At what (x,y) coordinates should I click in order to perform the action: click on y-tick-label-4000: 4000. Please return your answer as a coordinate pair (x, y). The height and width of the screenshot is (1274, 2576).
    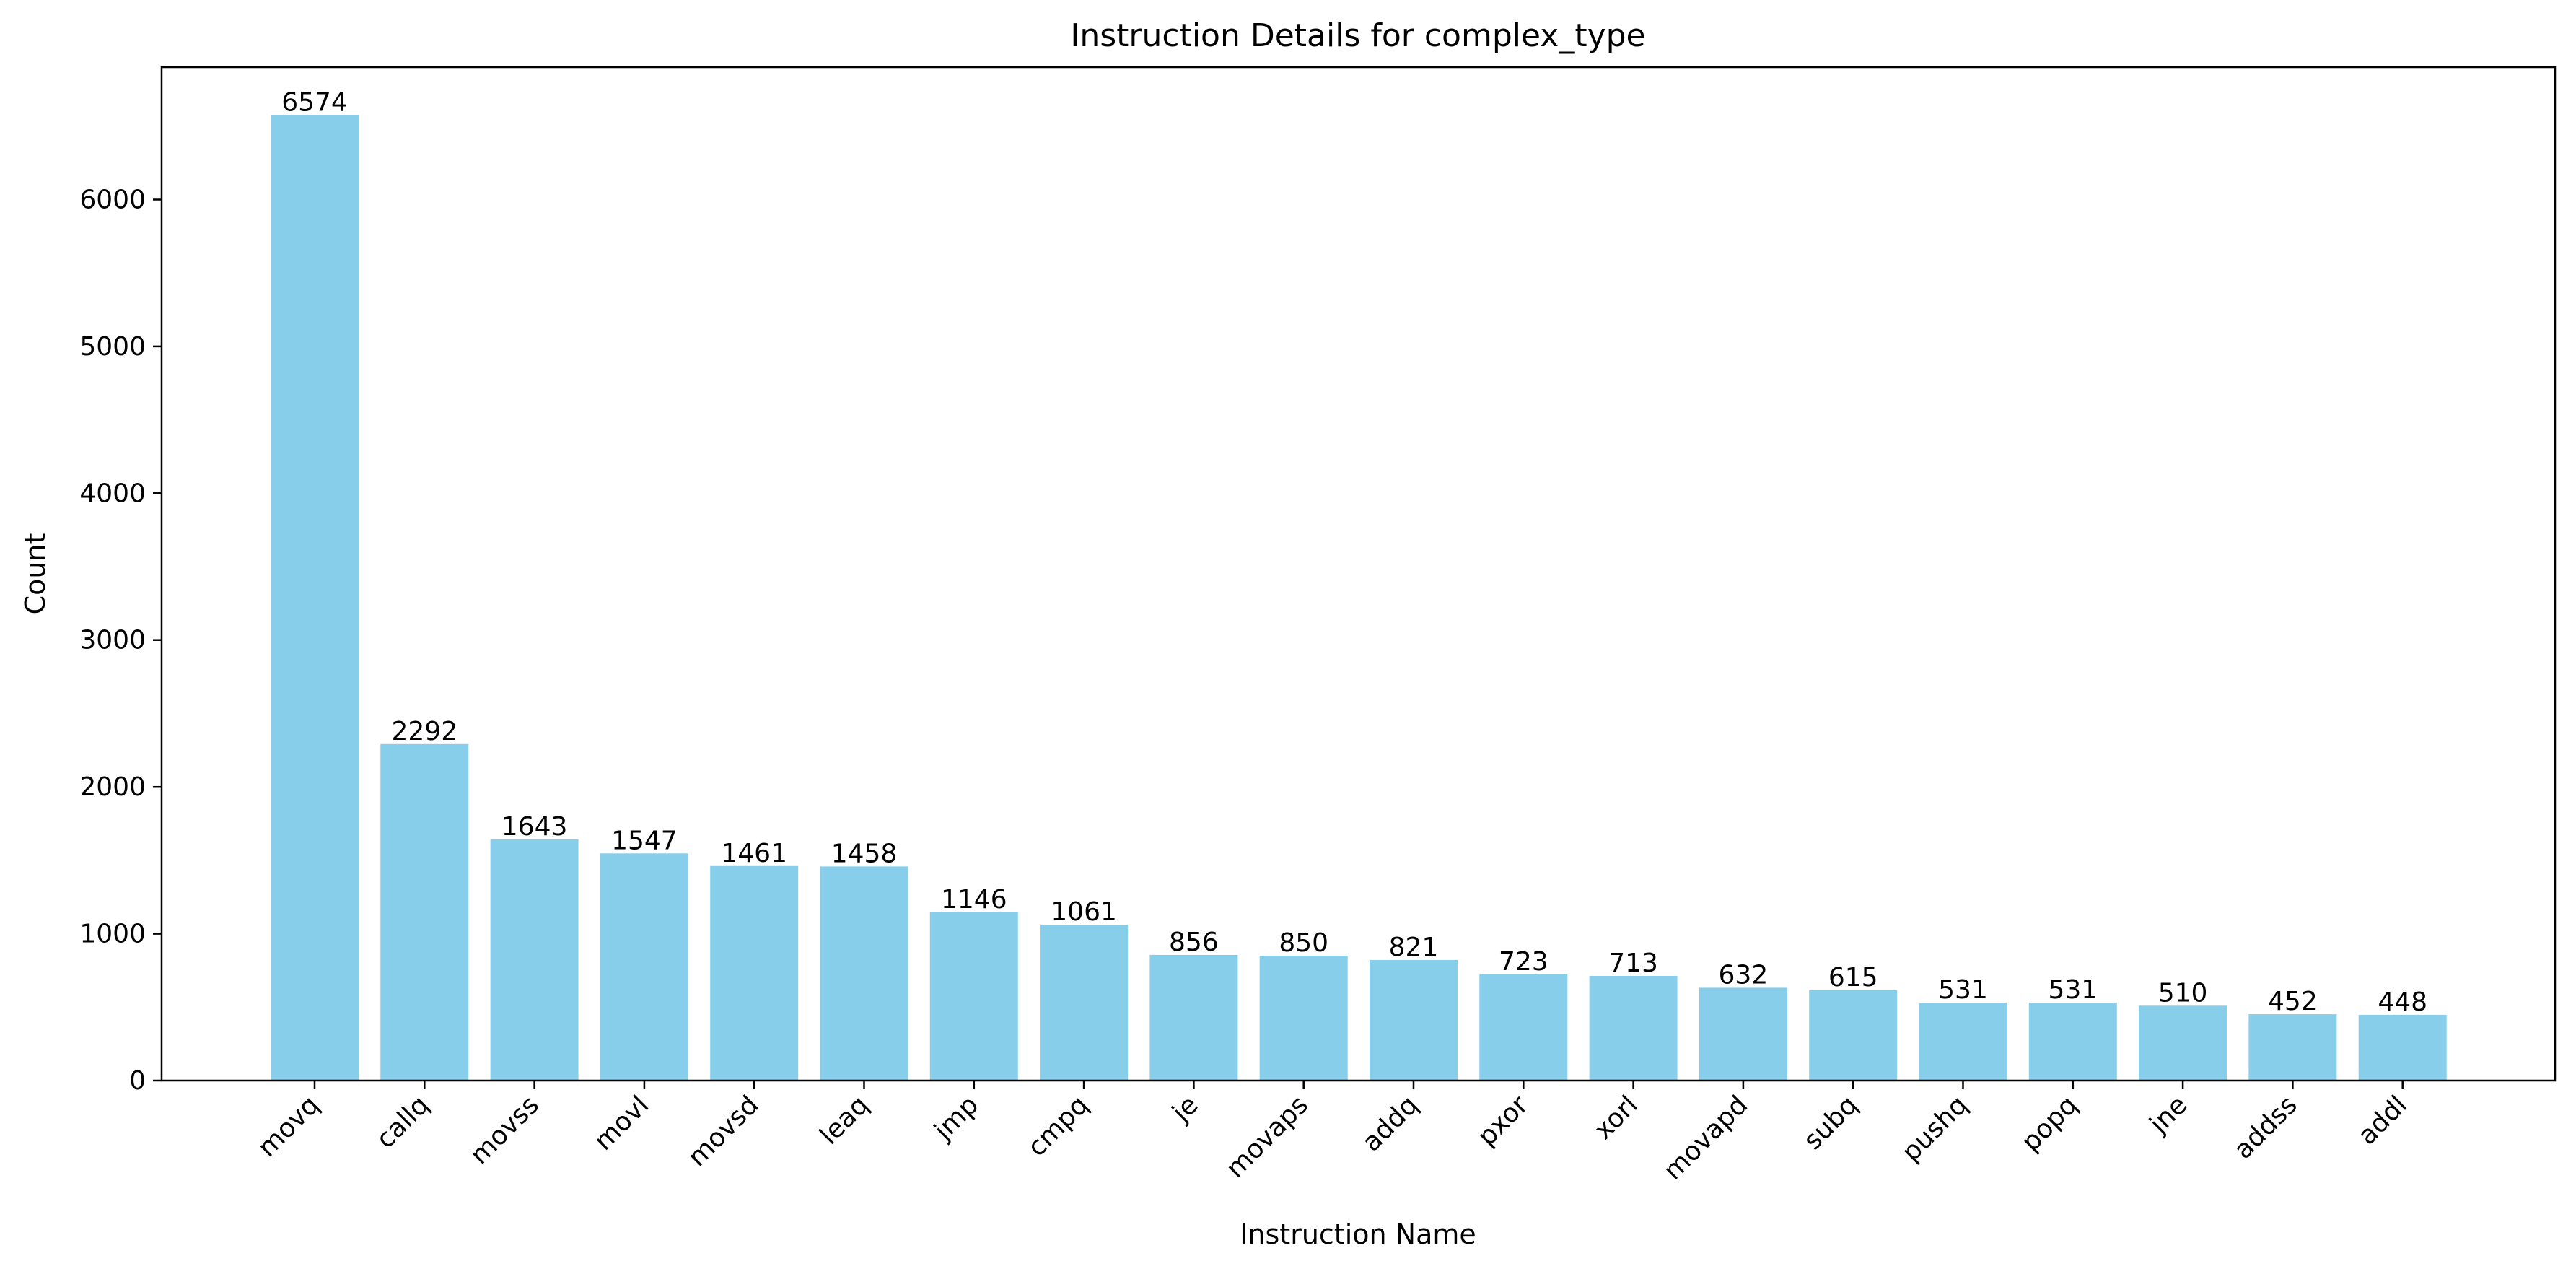
    Looking at the image, I should click on (112, 493).